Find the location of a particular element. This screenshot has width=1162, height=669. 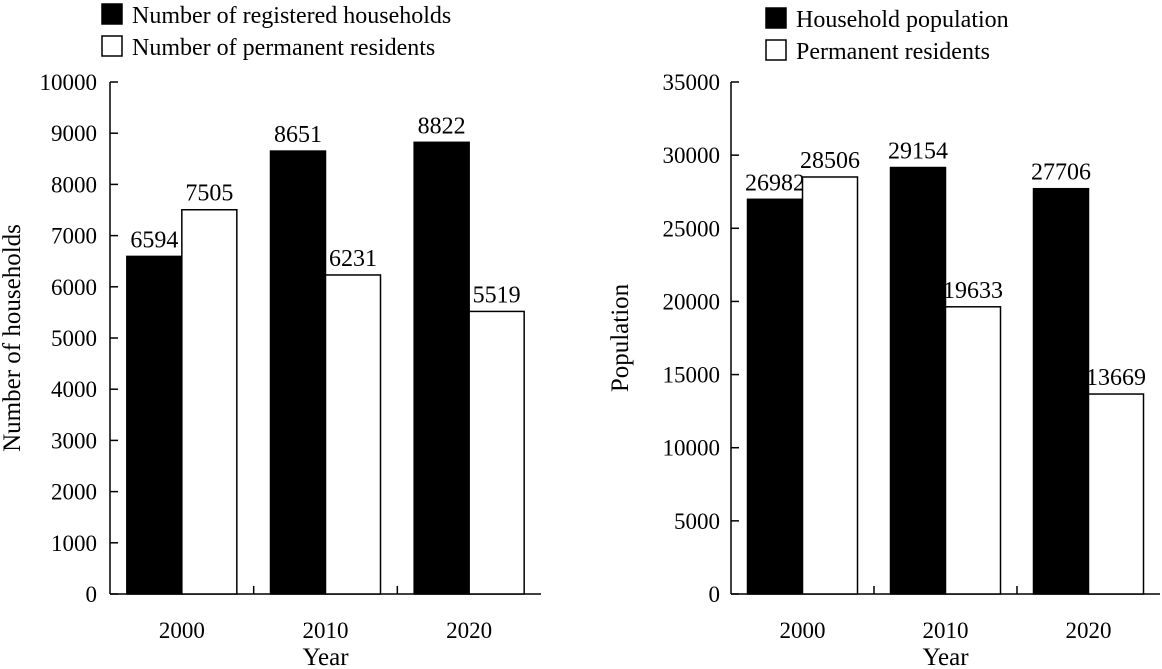

legend-label: Number of registered households is located at coordinates (291, 16).